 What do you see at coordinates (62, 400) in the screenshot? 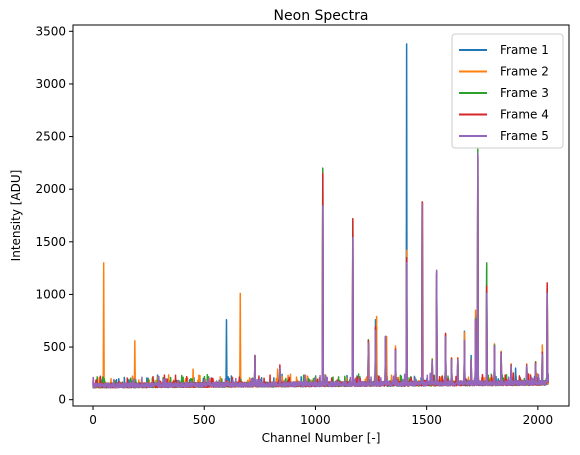
I see `y-tick-label: 0` at bounding box center [62, 400].